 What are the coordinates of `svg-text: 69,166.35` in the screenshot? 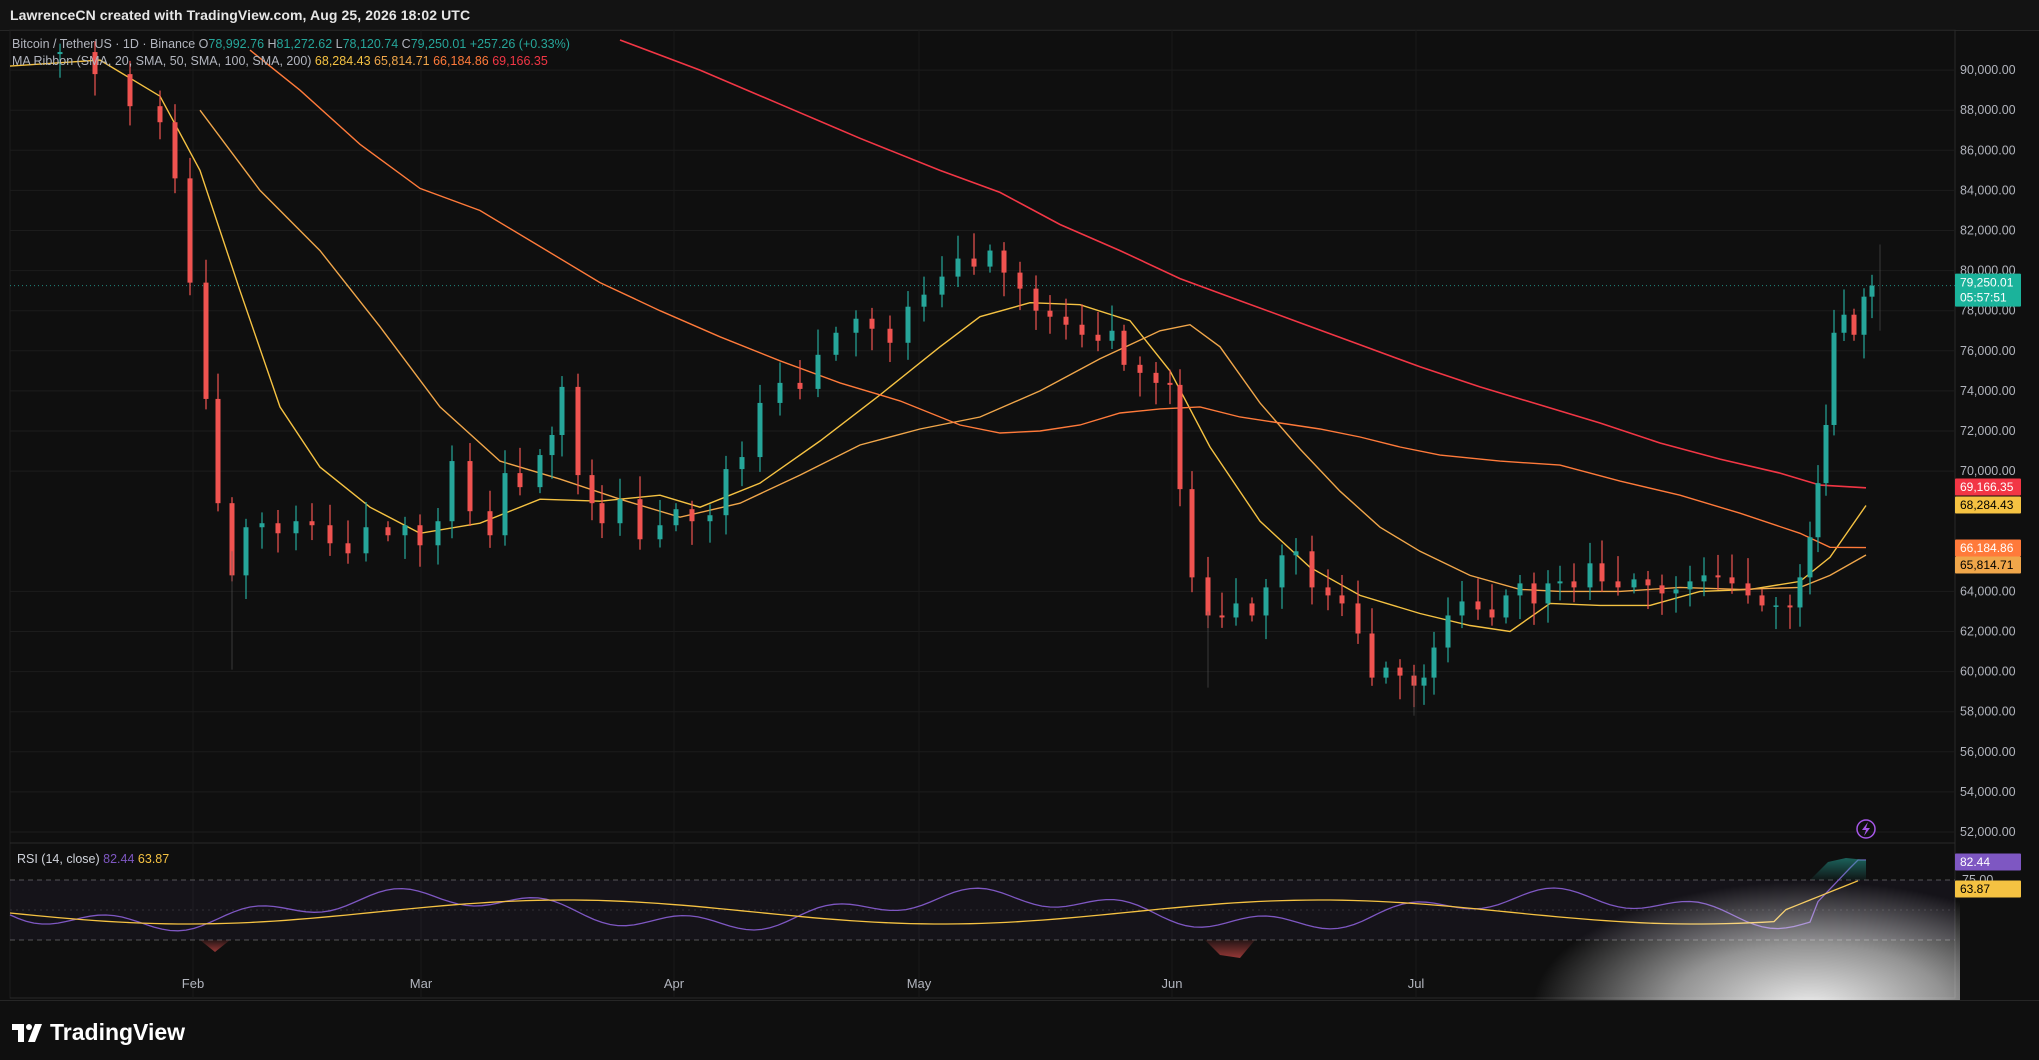 It's located at (1987, 487).